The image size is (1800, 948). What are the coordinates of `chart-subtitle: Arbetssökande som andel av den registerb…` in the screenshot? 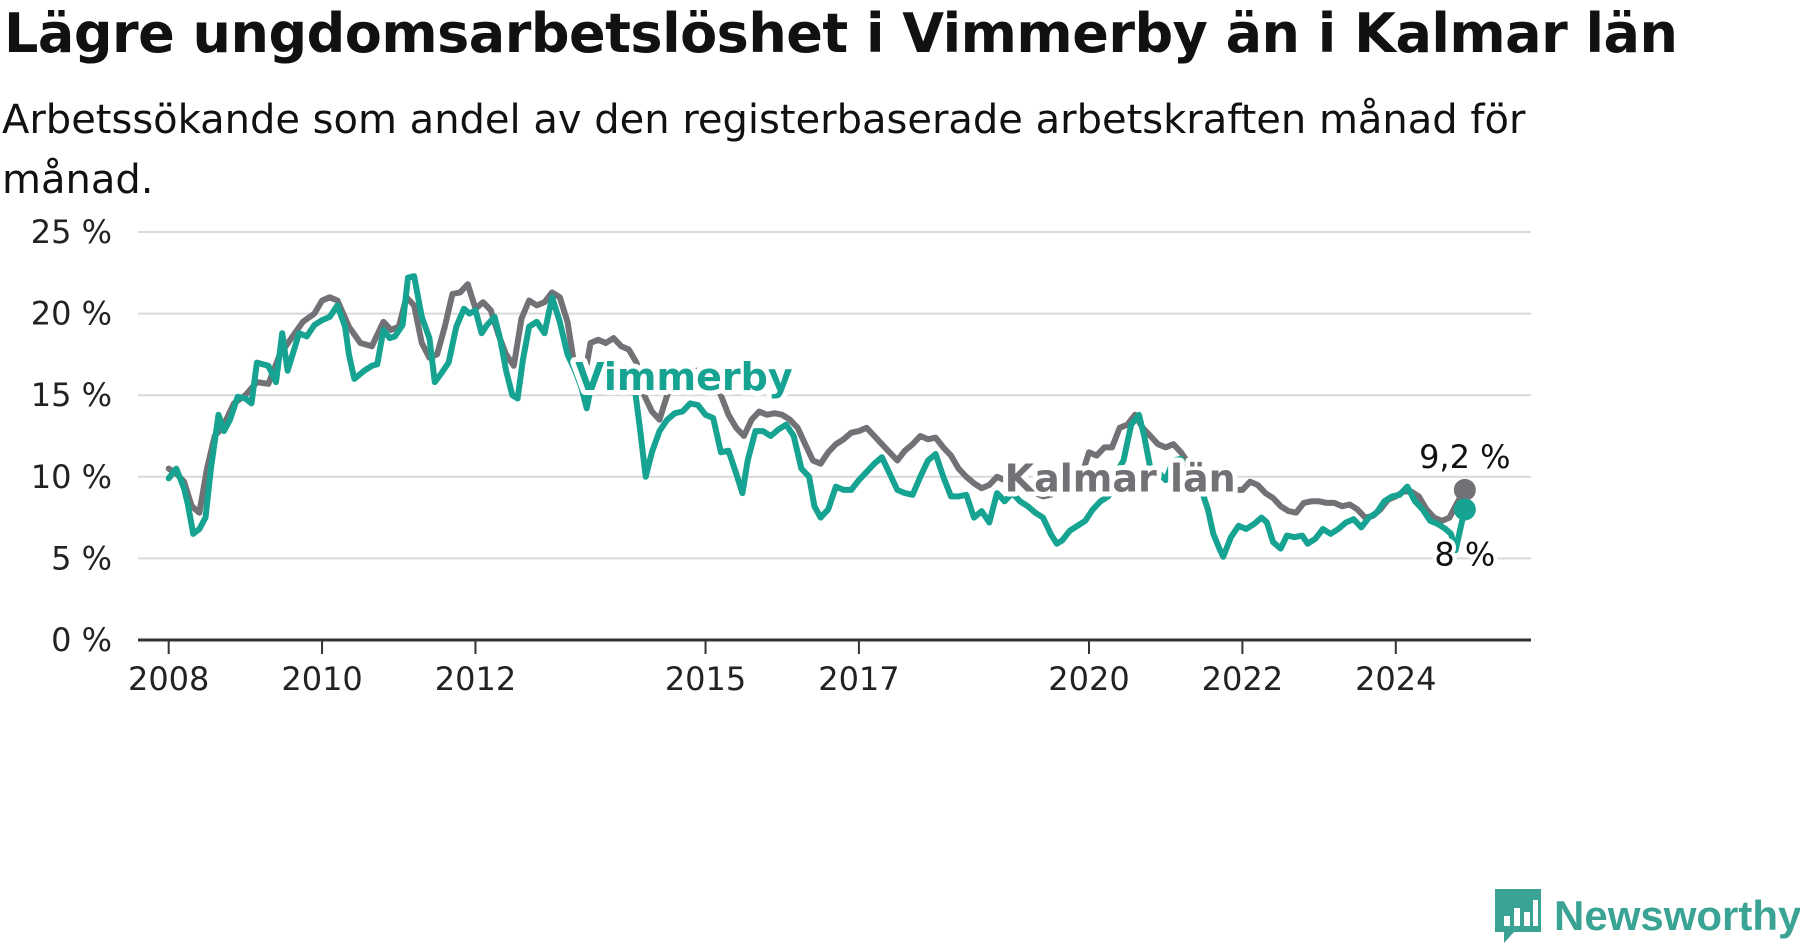 It's located at (764, 150).